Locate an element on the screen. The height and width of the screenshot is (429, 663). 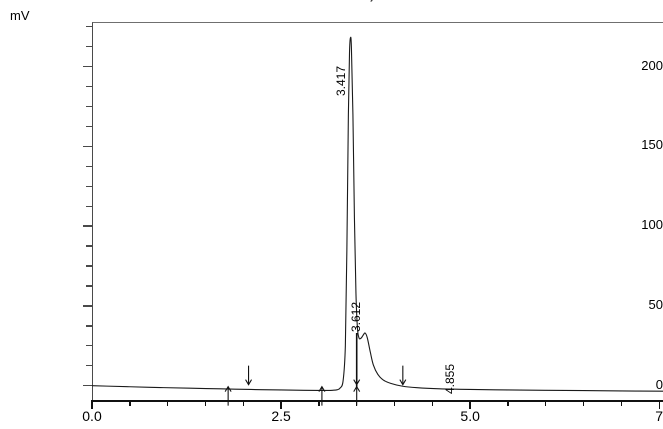
x-axis-line is located at coordinates (377, 401).